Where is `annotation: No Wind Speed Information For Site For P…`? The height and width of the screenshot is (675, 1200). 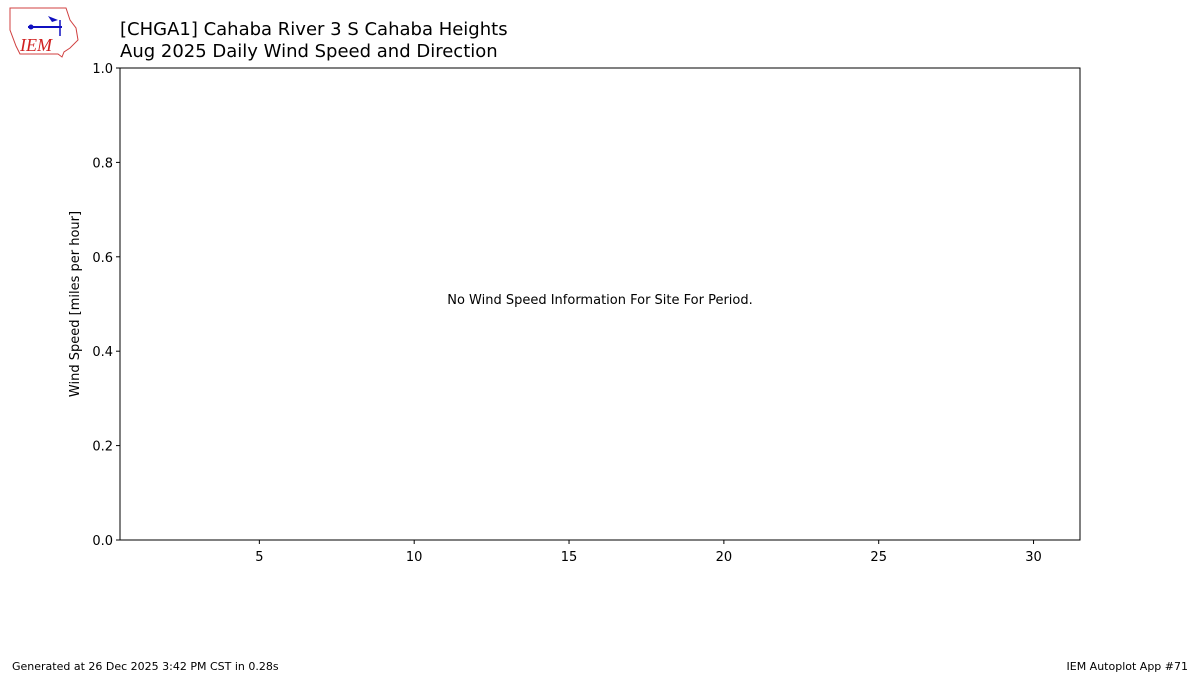 annotation: No Wind Speed Information For Site For P… is located at coordinates (600, 300).